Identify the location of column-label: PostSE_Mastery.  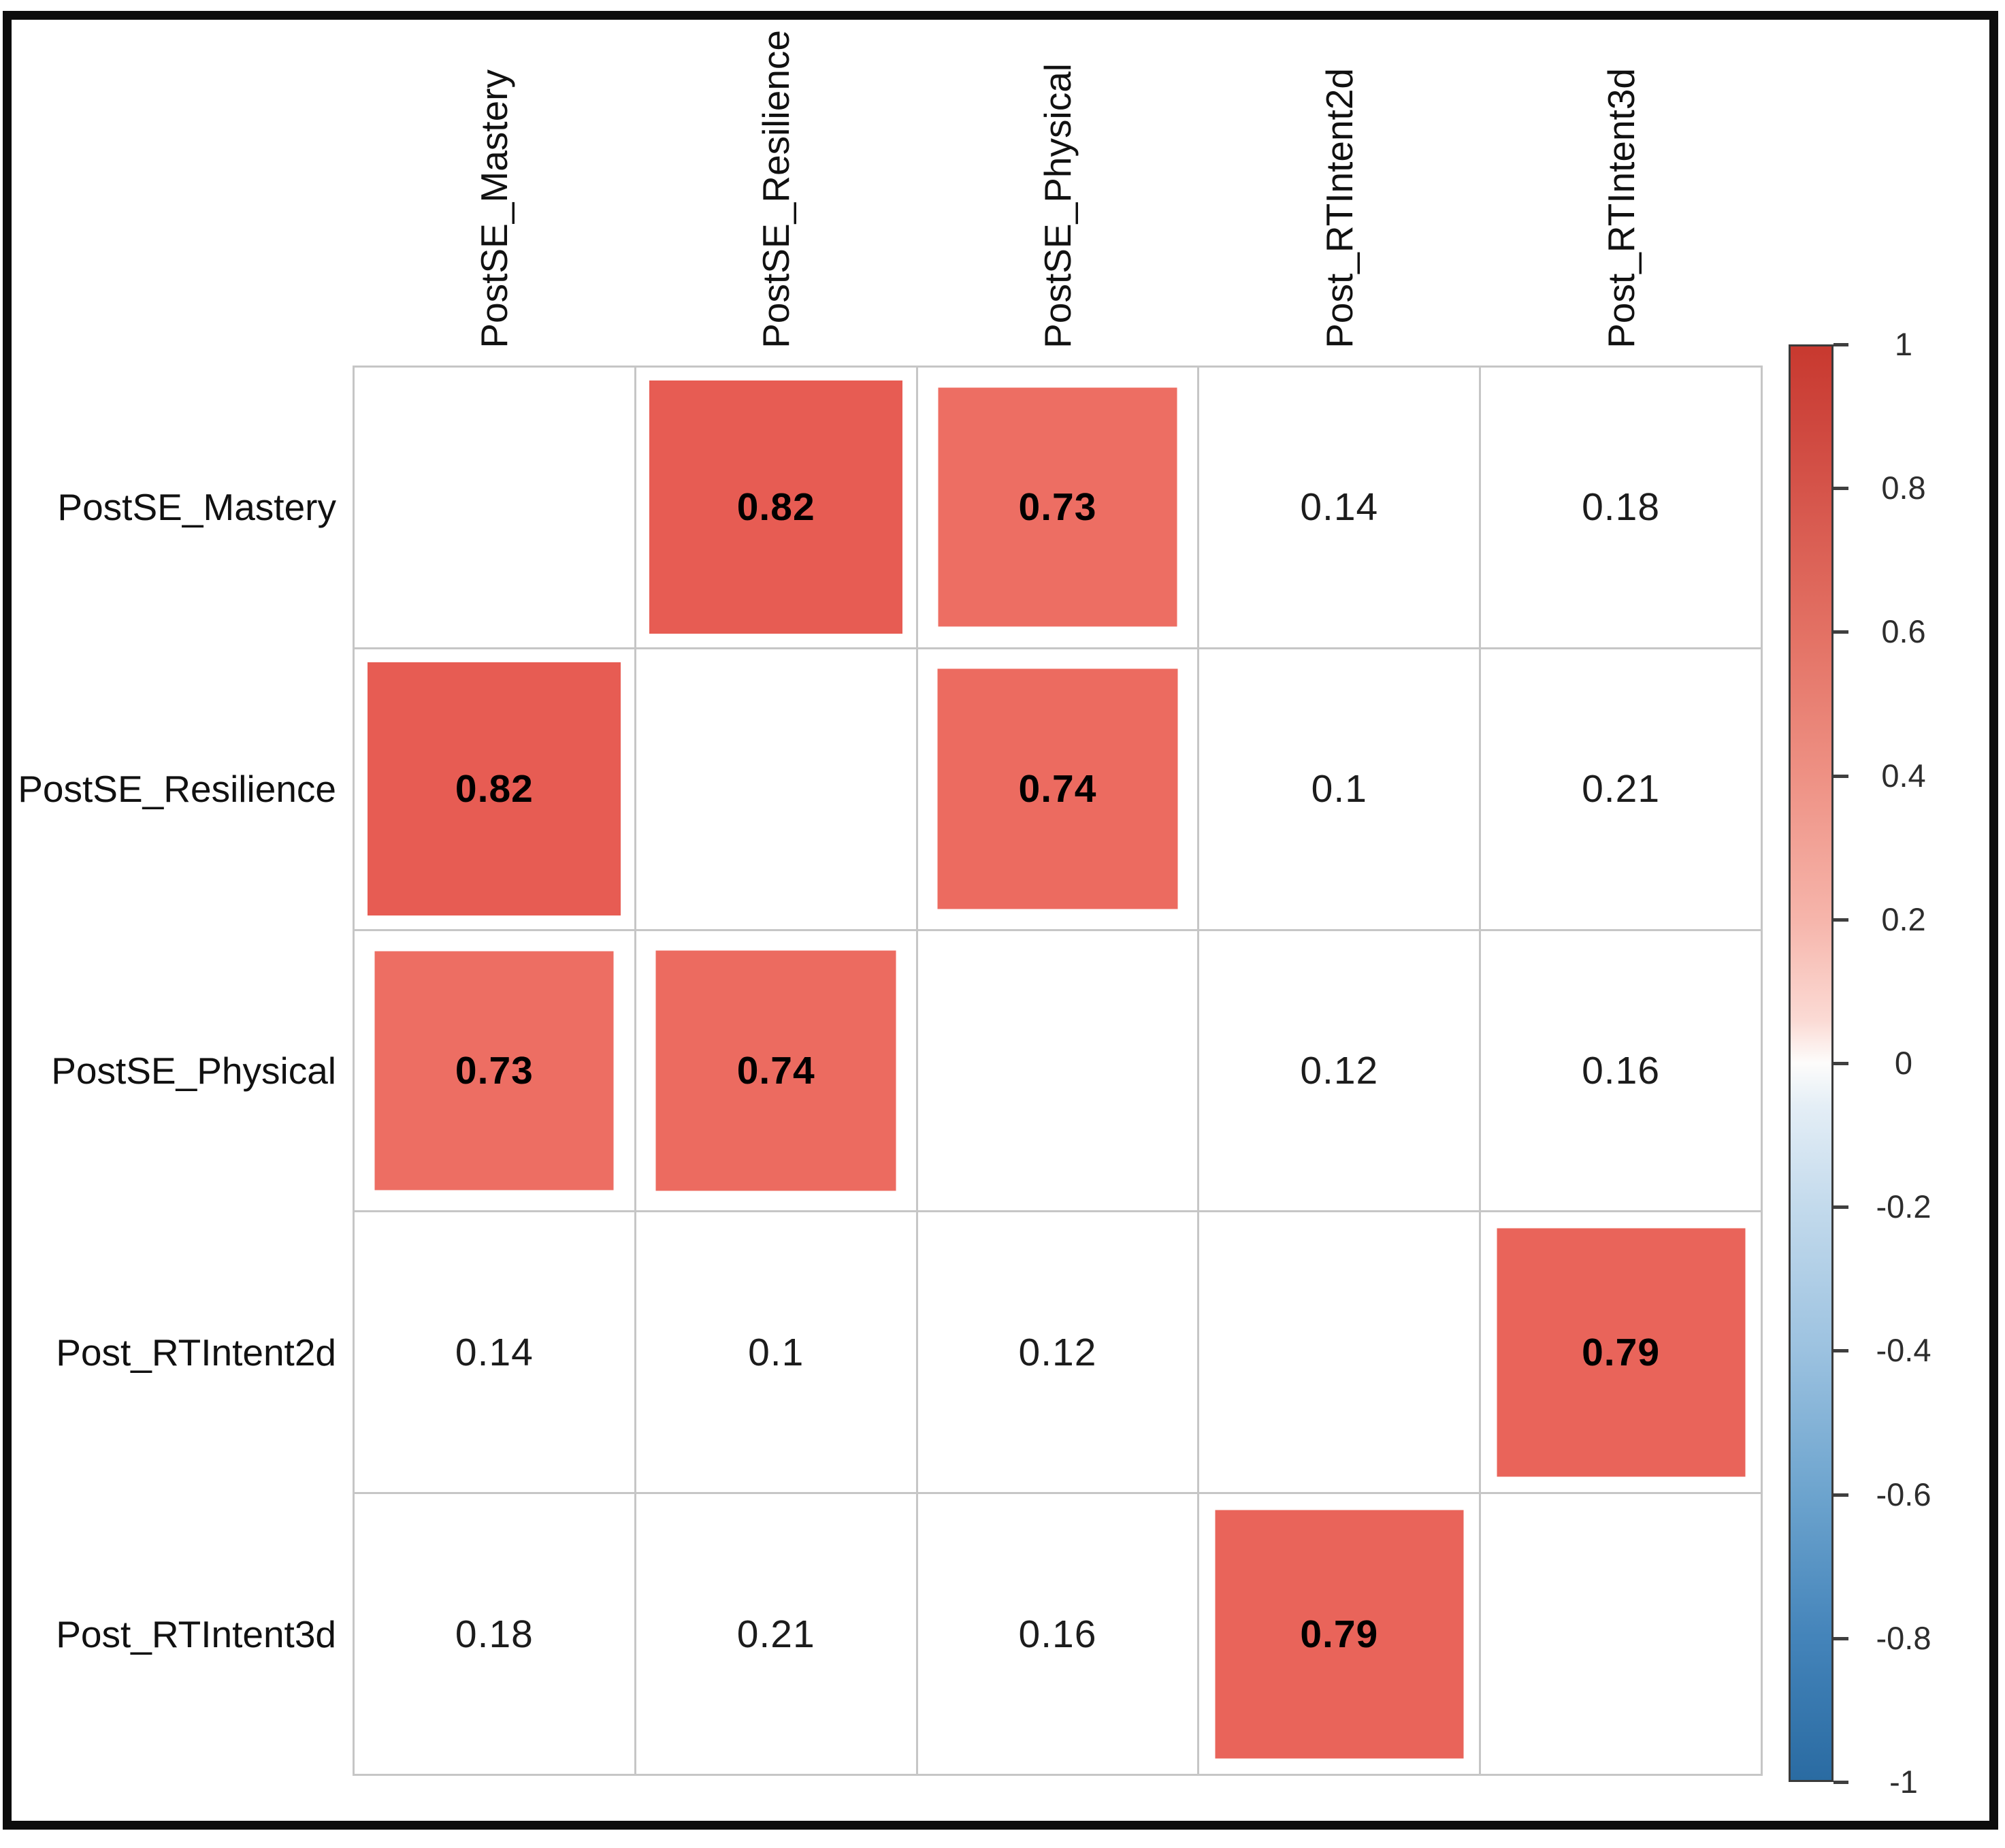
(494, 189).